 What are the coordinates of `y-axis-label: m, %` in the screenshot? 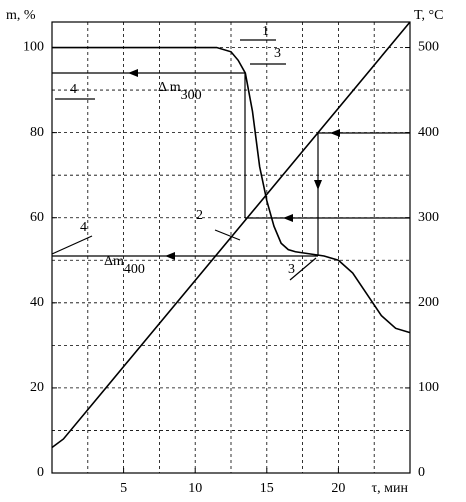 It's located at (21, 15).